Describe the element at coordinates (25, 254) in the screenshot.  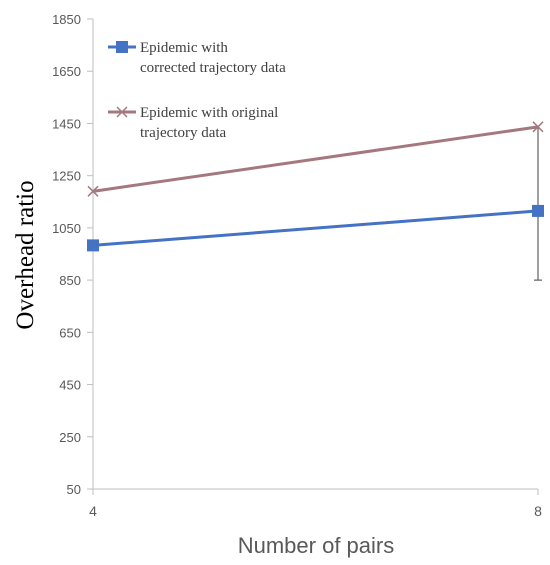
I see `y-axis-label: Overhead ratio` at that location.